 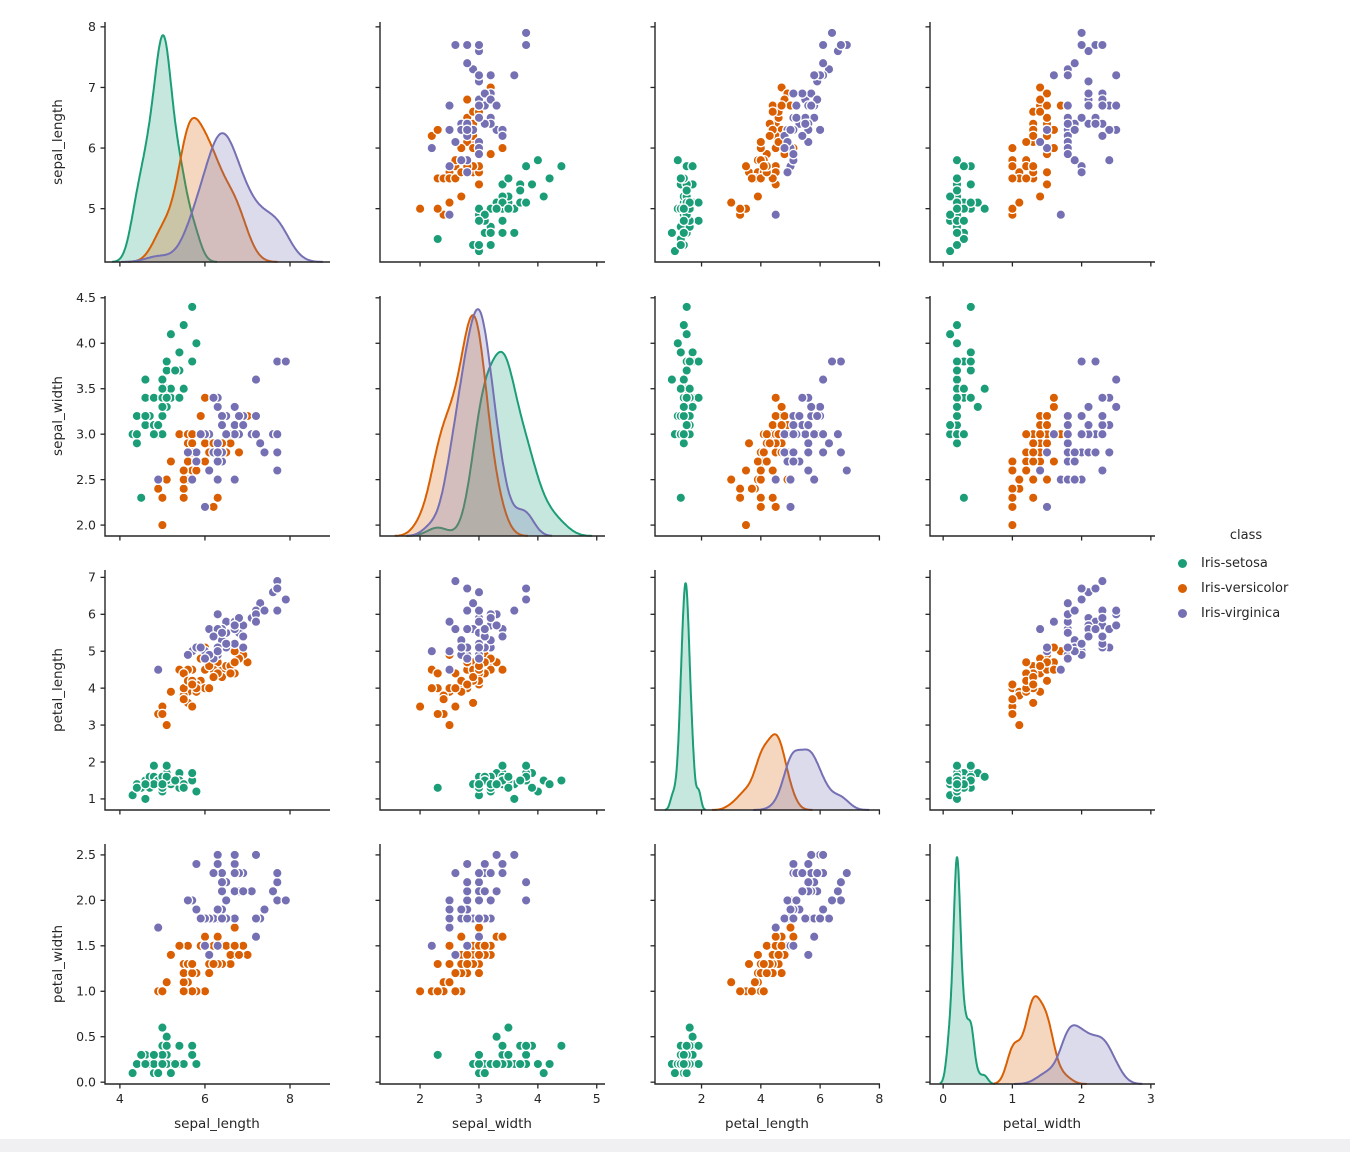 I want to click on subplot-sepal_length-vs-petal_width, so click(x=1040, y=144).